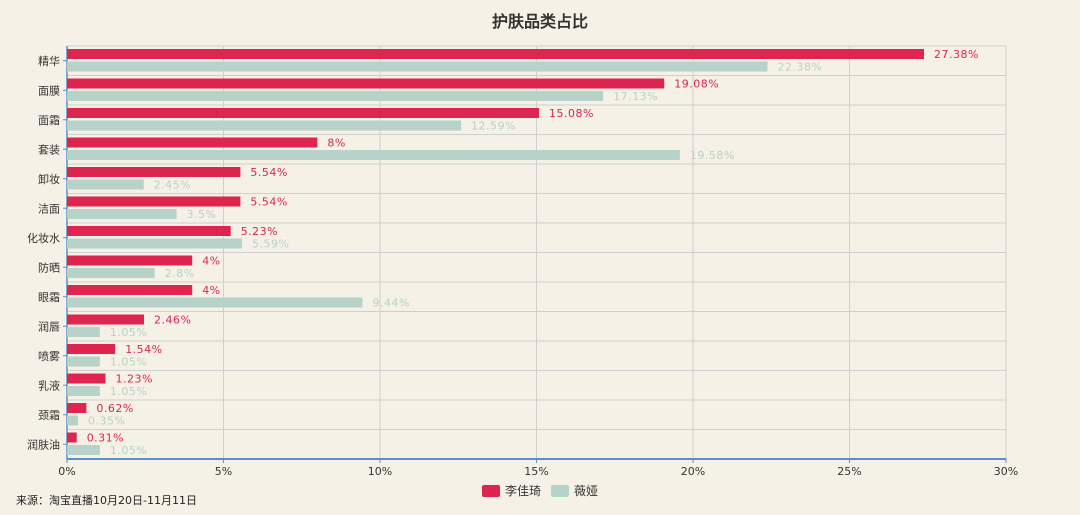 The width and height of the screenshot is (1080, 515). Describe the element at coordinates (693, 471) in the screenshot. I see `x-tick-label: 20%` at that location.